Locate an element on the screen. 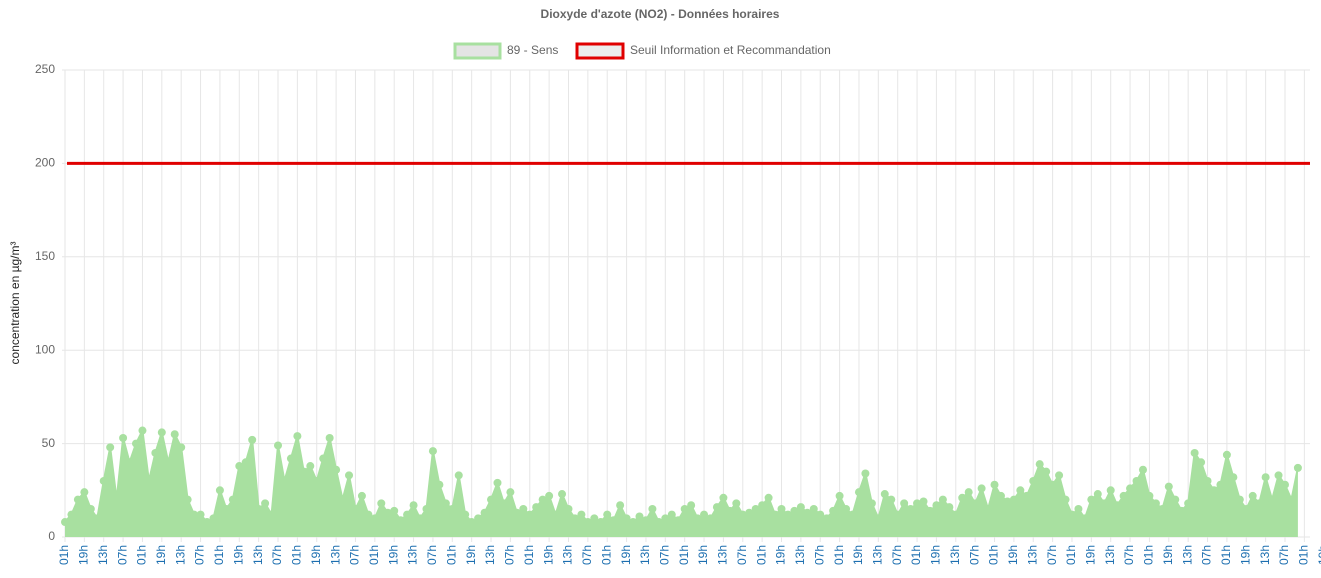 This screenshot has width=1321, height=578. y-tick-label: 100 is located at coordinates (45, 349).